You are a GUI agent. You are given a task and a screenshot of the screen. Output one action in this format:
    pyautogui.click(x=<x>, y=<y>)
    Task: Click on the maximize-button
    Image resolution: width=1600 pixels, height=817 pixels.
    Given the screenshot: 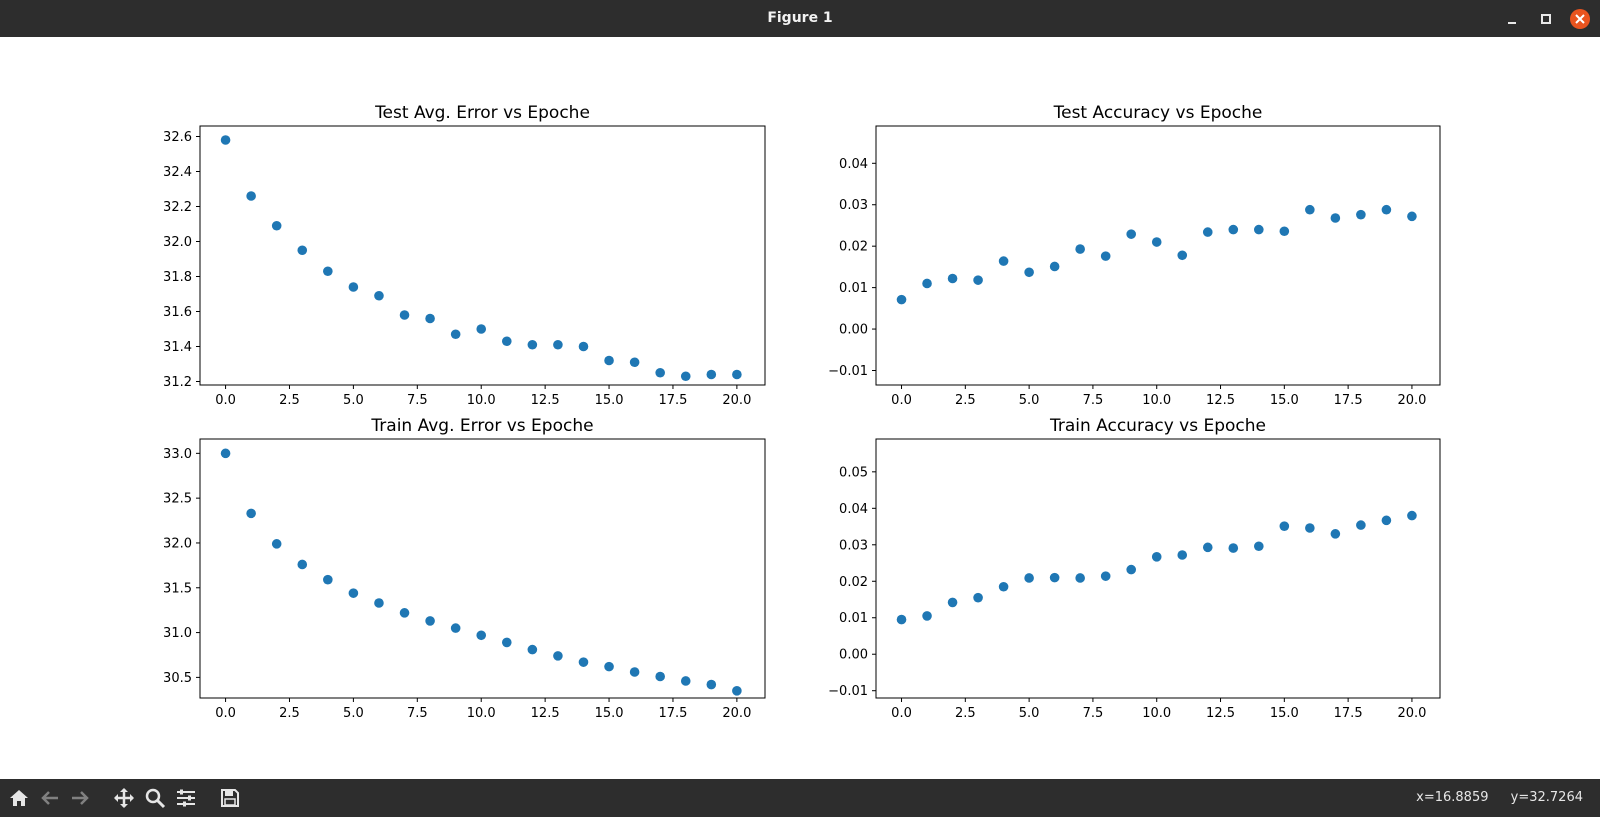 What is the action you would take?
    pyautogui.click(x=1546, y=19)
    